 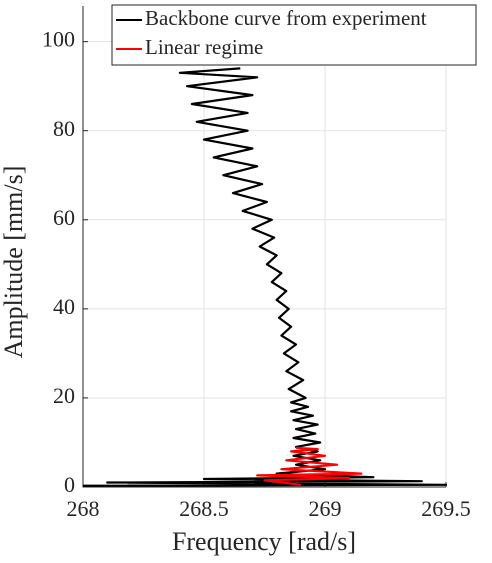 I want to click on legend-label: Backbone curve from experiment, so click(x=286, y=18).